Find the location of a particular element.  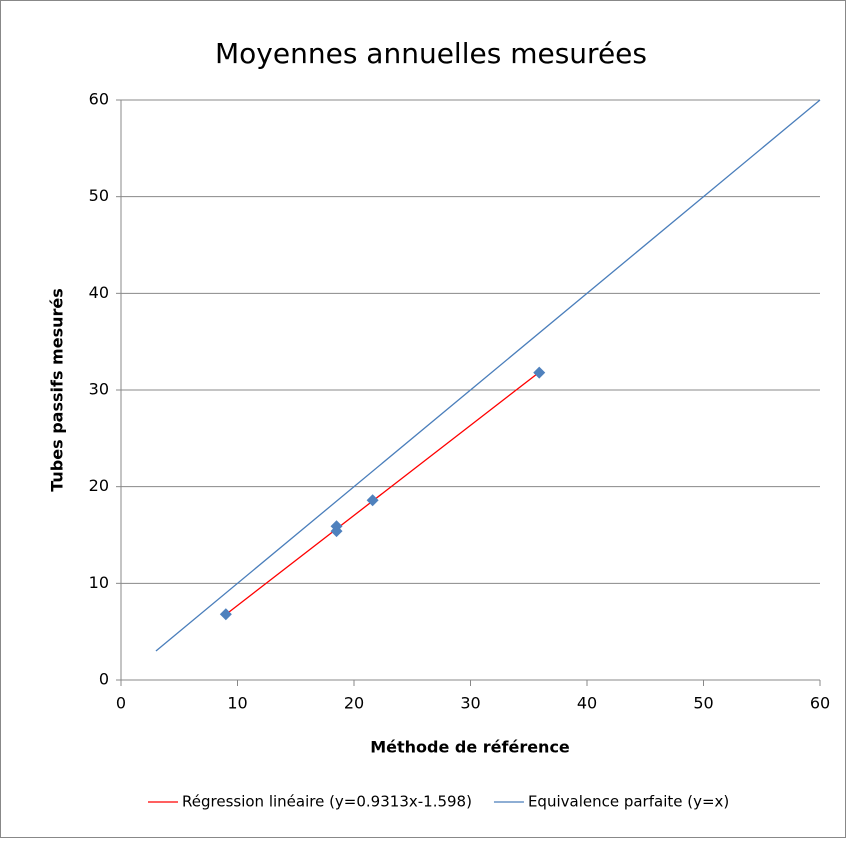

x-tick-label: 50 is located at coordinates (703, 703).